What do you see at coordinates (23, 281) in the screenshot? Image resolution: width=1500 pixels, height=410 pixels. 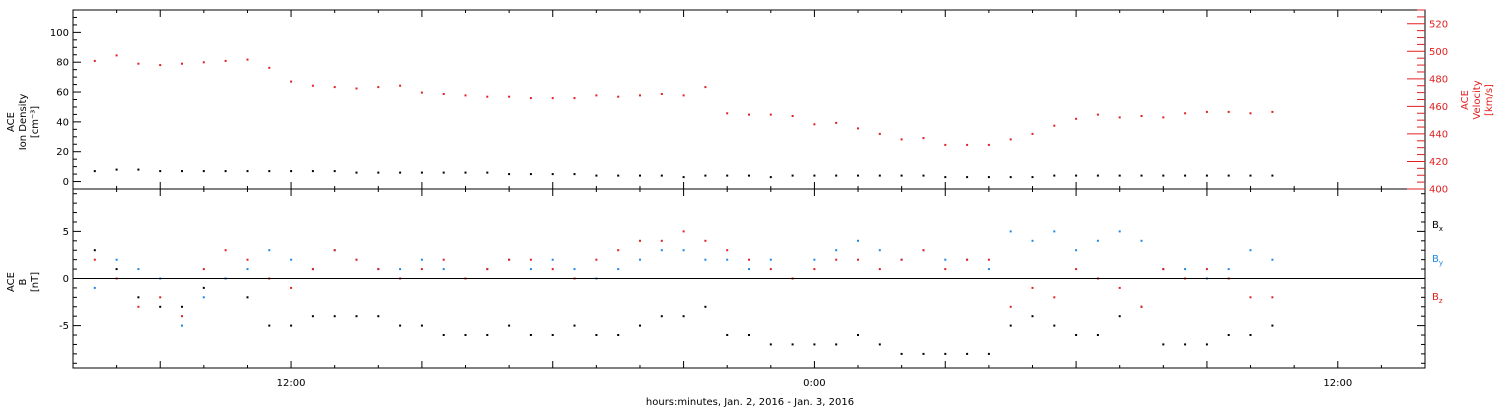 I see `bfield-axis-label-line2: B` at bounding box center [23, 281].